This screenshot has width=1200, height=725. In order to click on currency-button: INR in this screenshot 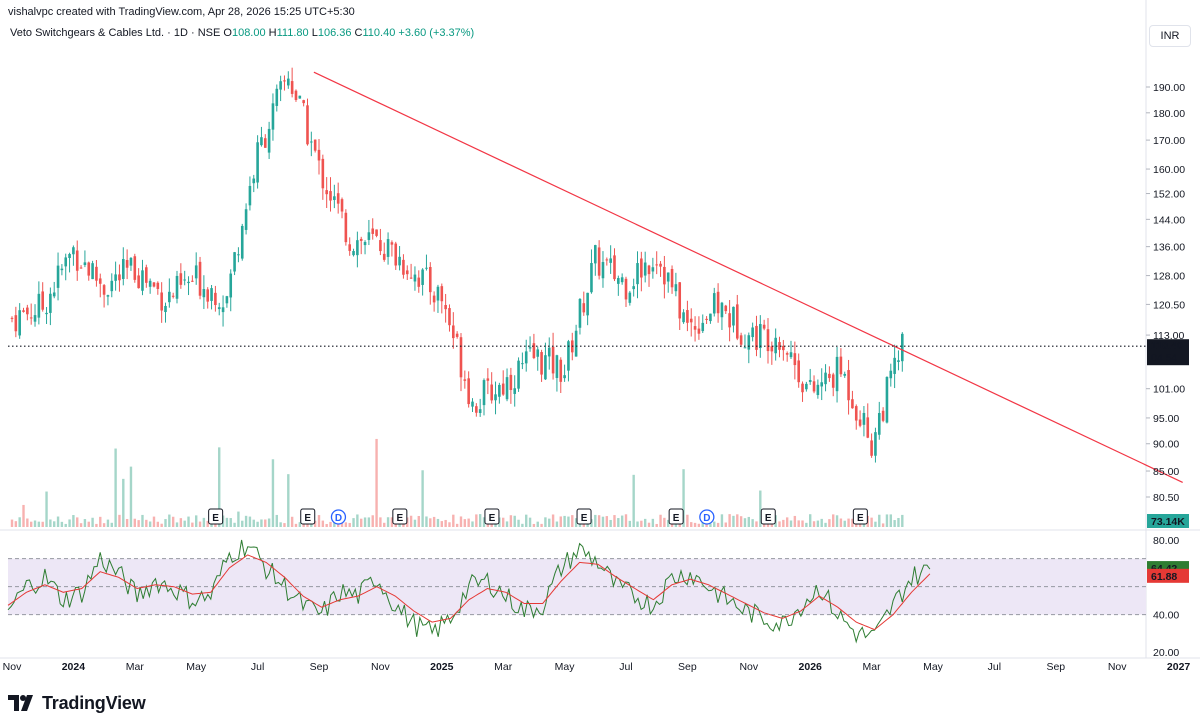, I will do `click(1170, 36)`.